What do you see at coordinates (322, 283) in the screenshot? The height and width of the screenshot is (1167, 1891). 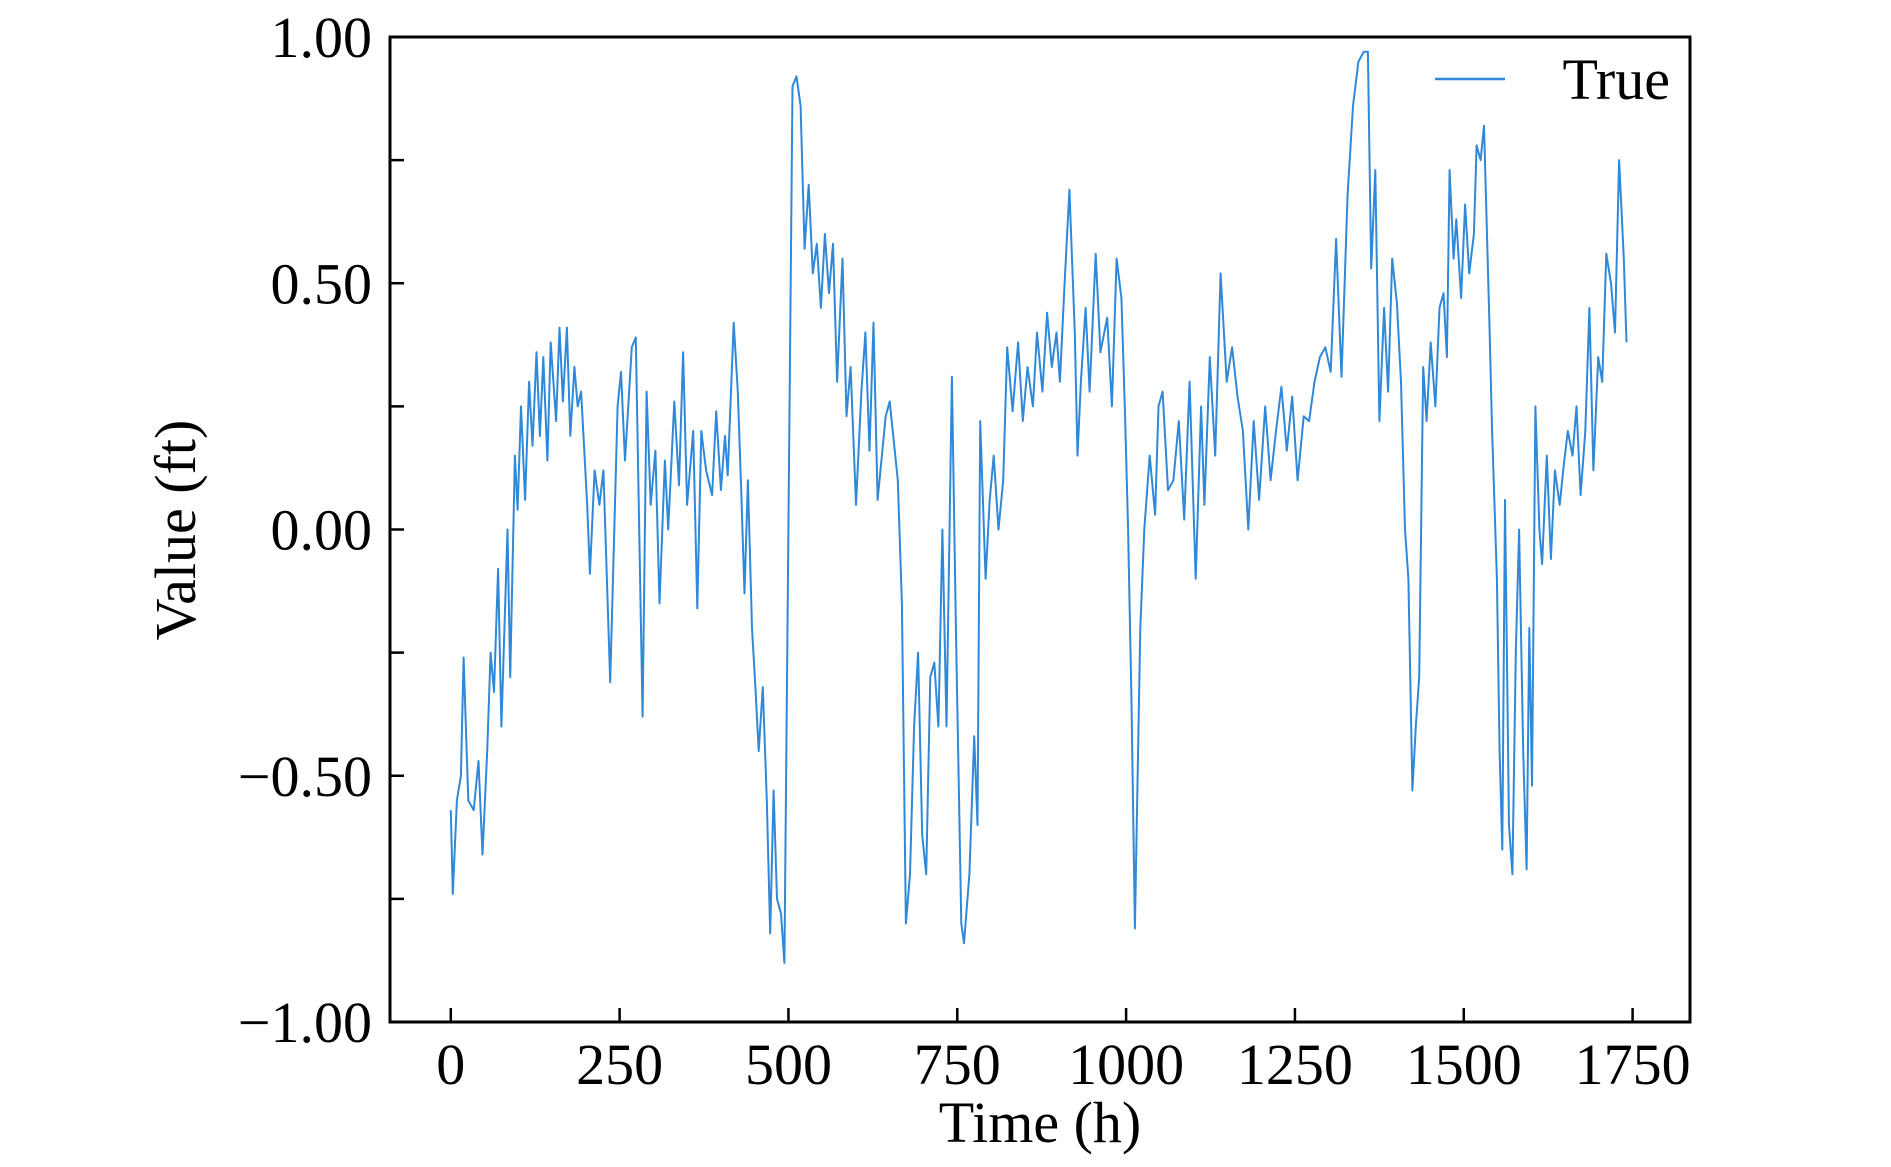 I see `y-tick-label: 0.50` at bounding box center [322, 283].